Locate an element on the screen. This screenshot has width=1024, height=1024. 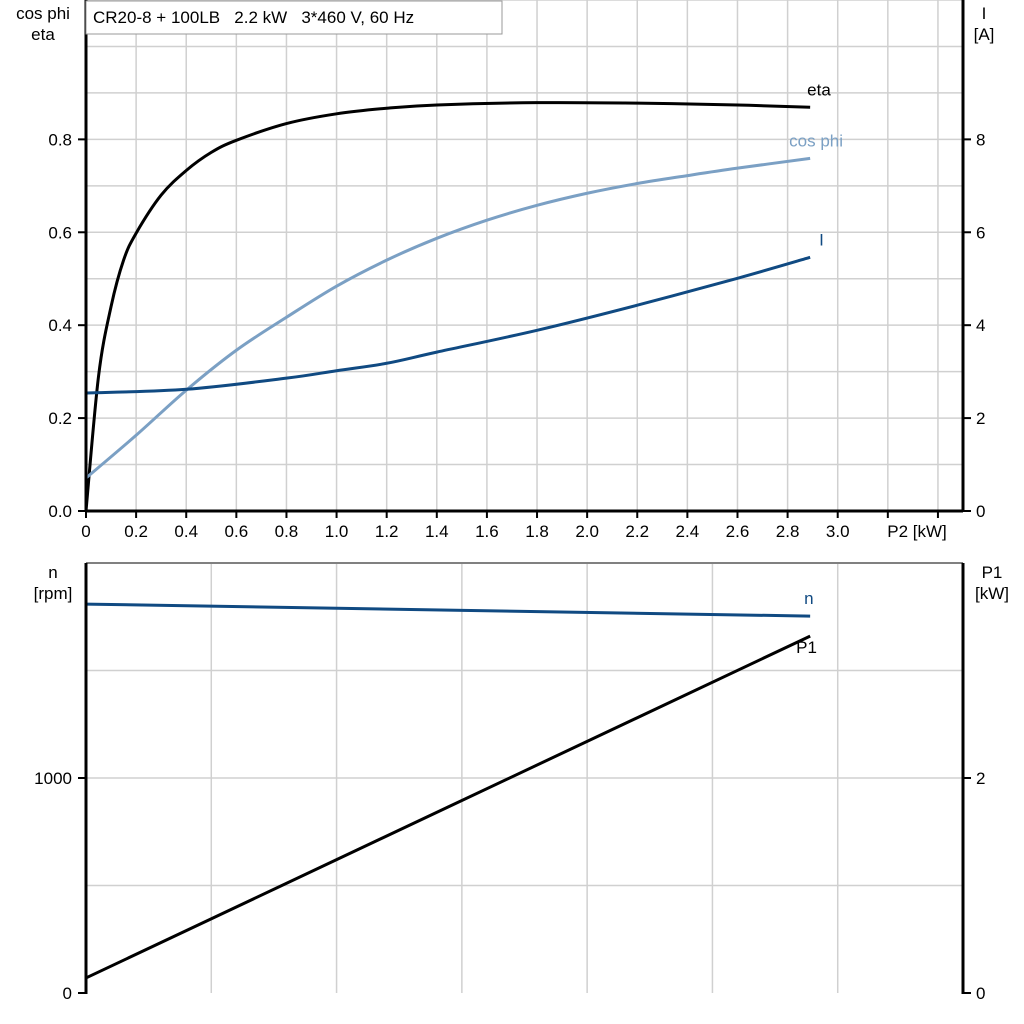
x-tick-label: 2.0 is located at coordinates (587, 531).